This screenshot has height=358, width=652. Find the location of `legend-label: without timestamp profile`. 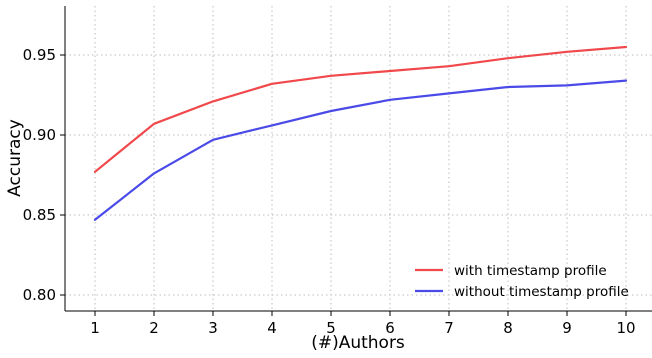

legend-label: without timestamp profile is located at coordinates (541, 292).